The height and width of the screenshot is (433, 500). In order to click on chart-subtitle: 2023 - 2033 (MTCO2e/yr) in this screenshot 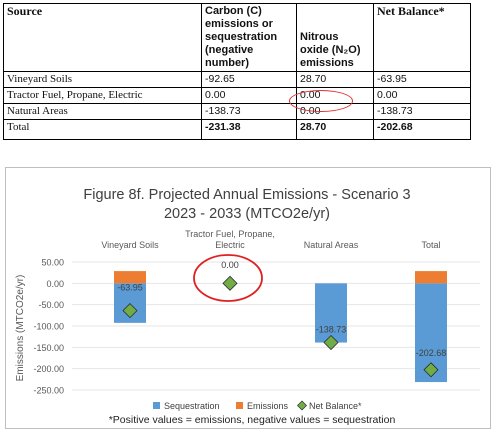, I will do `click(247, 214)`.